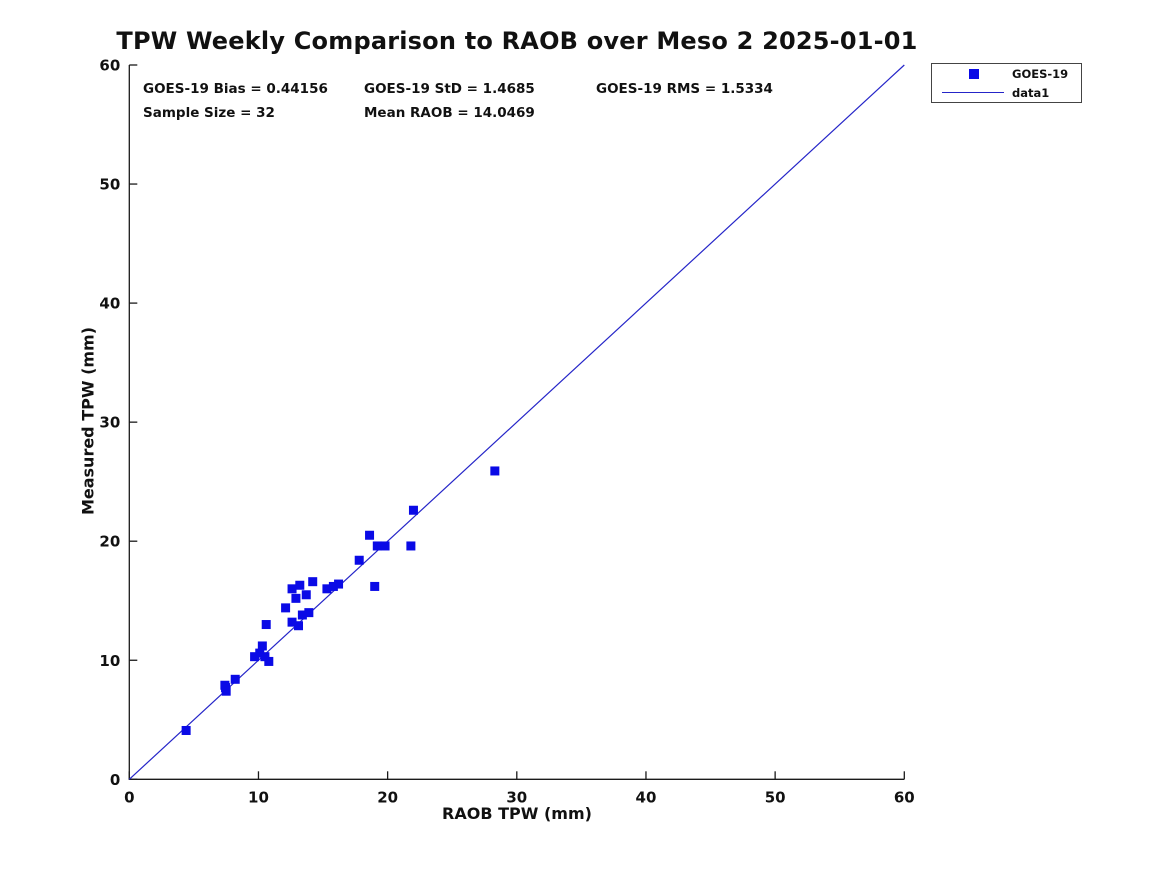  Describe the element at coordinates (88, 421) in the screenshot. I see `y-axis-title: Measured TPW (mm)` at that location.